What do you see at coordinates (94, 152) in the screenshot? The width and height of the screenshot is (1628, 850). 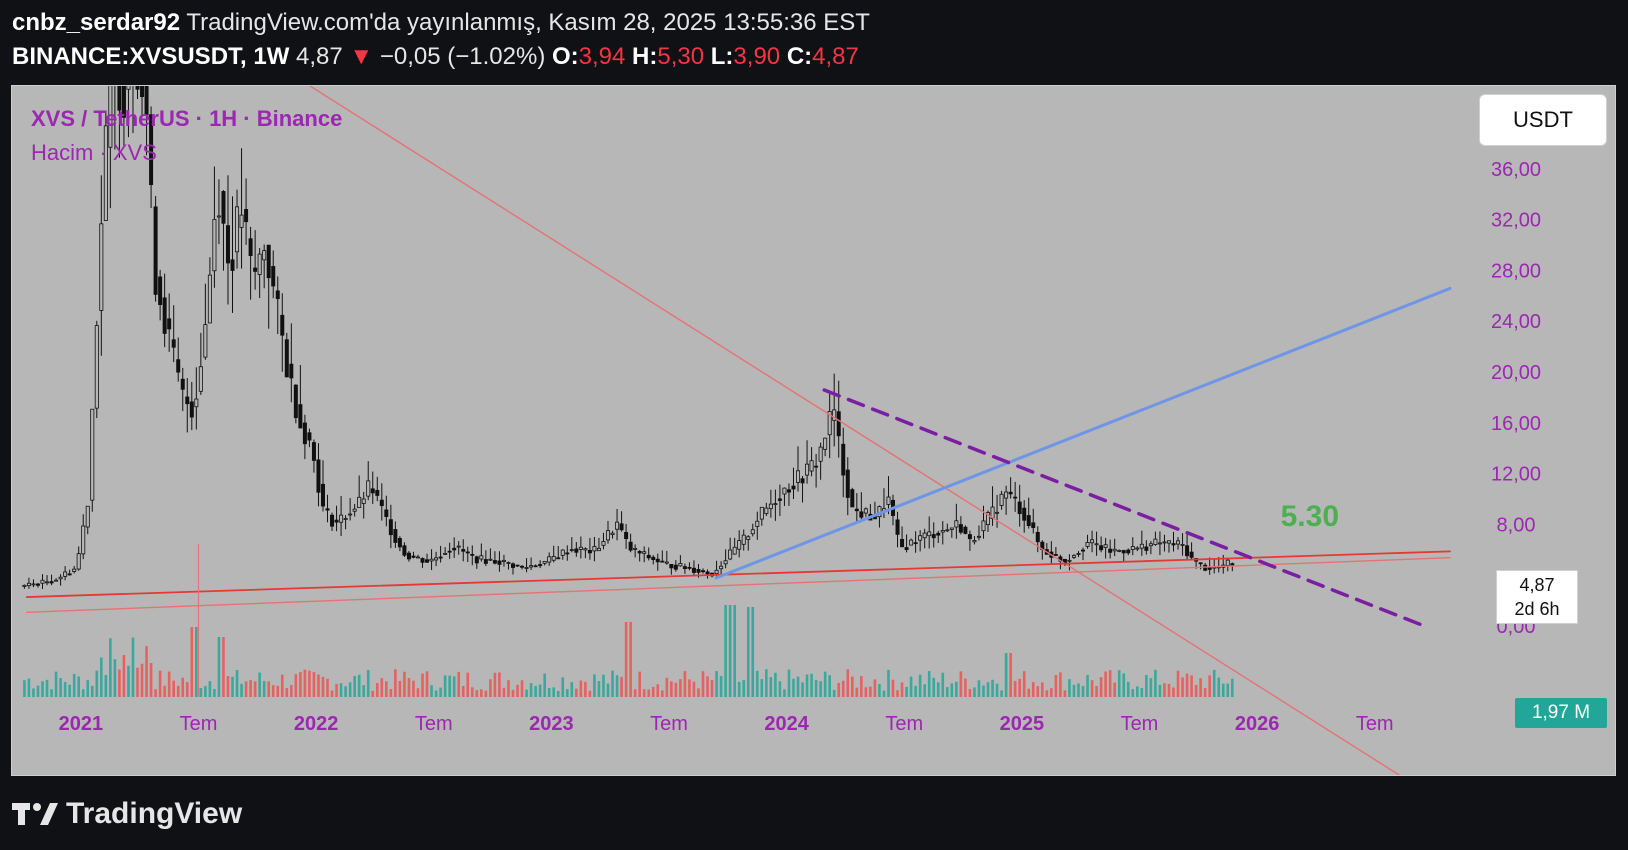 I see `volume-legend: Hacim · XVS` at bounding box center [94, 152].